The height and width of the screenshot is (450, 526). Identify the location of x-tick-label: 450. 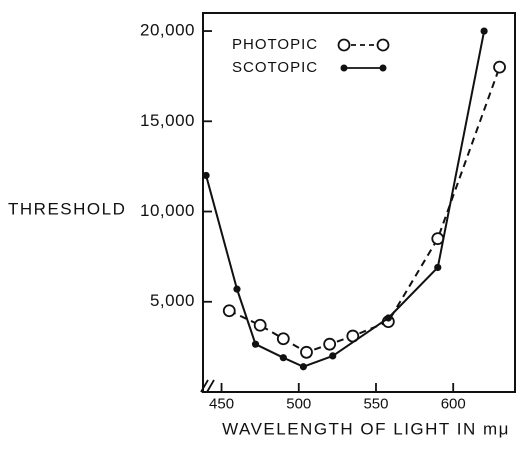
(221, 403).